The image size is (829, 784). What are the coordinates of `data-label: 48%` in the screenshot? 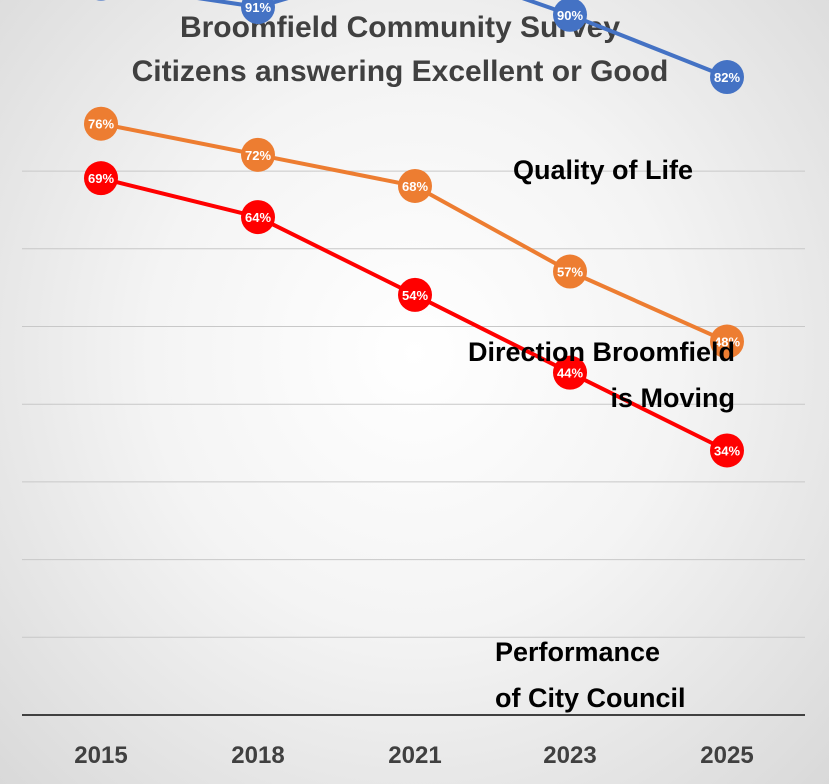 It's located at (727, 342).